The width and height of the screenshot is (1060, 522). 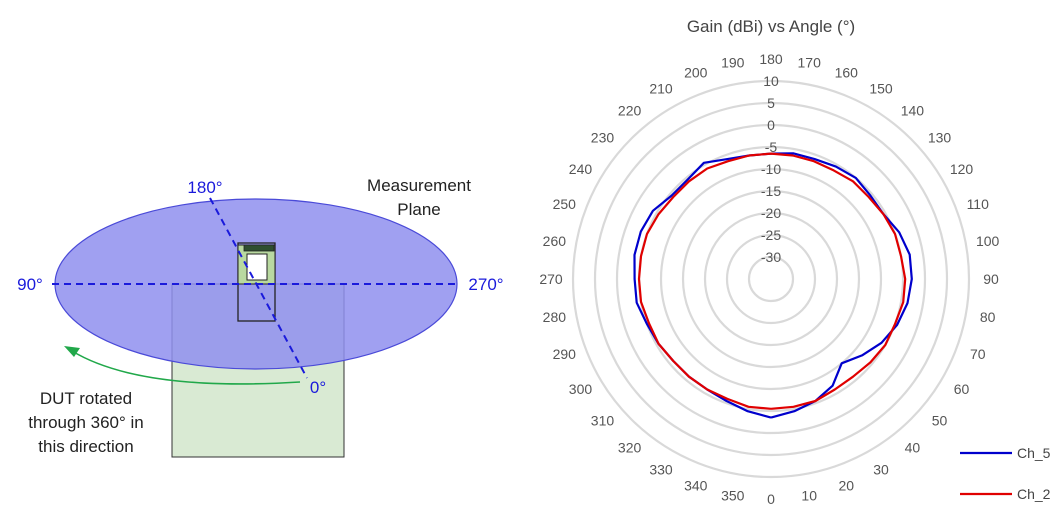 What do you see at coordinates (661, 88) in the screenshot?
I see `angle-tick-label: 210` at bounding box center [661, 88].